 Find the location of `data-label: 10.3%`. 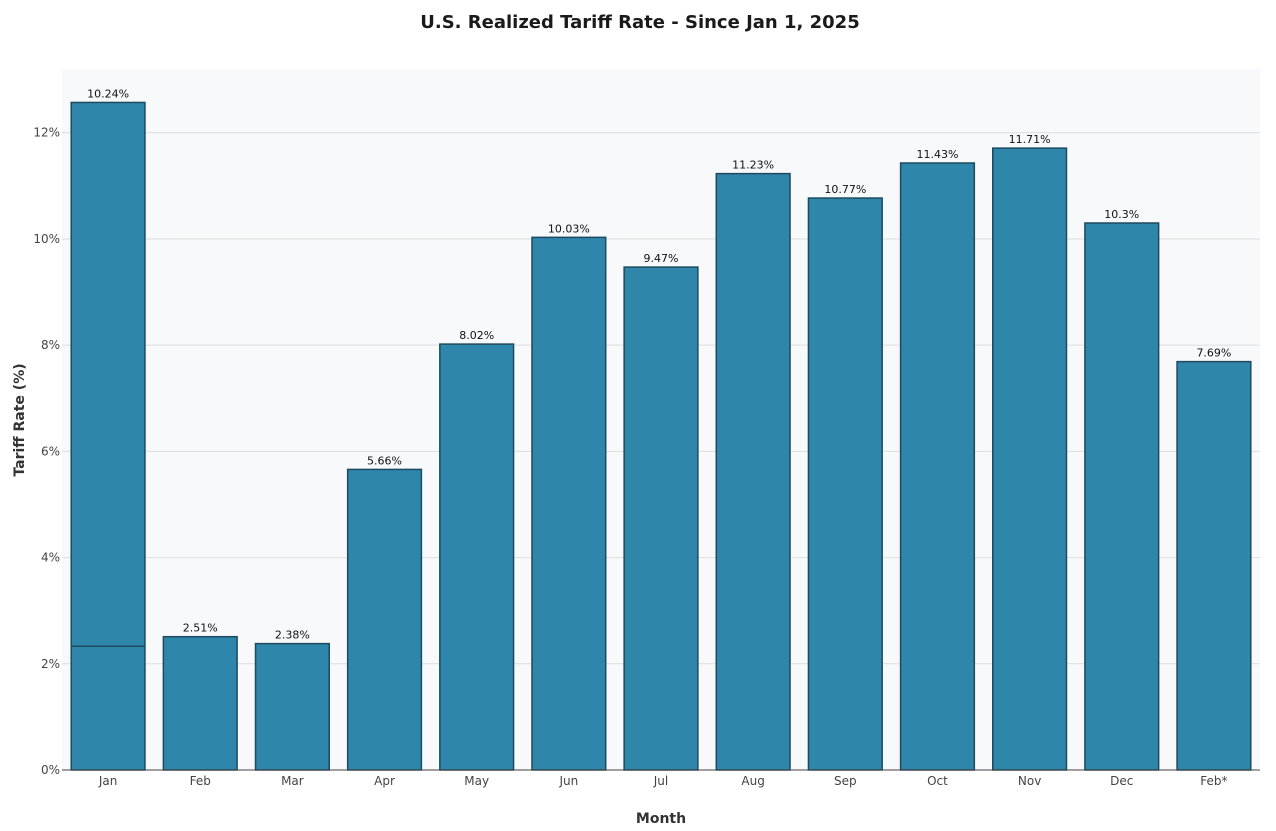

data-label: 10.3% is located at coordinates (1121, 214).